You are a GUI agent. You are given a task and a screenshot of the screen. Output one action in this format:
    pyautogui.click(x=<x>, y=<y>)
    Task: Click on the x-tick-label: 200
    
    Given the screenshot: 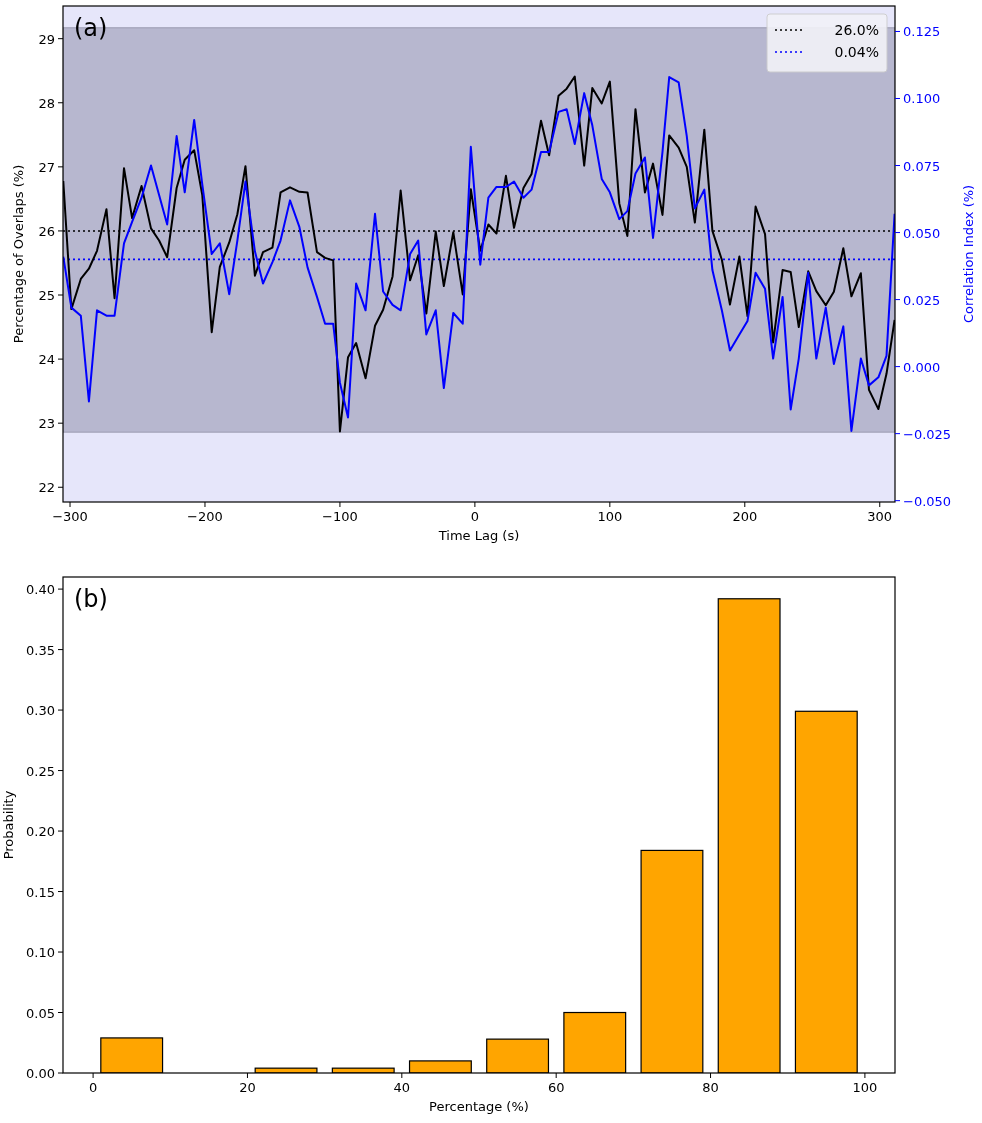 What is the action you would take?
    pyautogui.click(x=745, y=516)
    